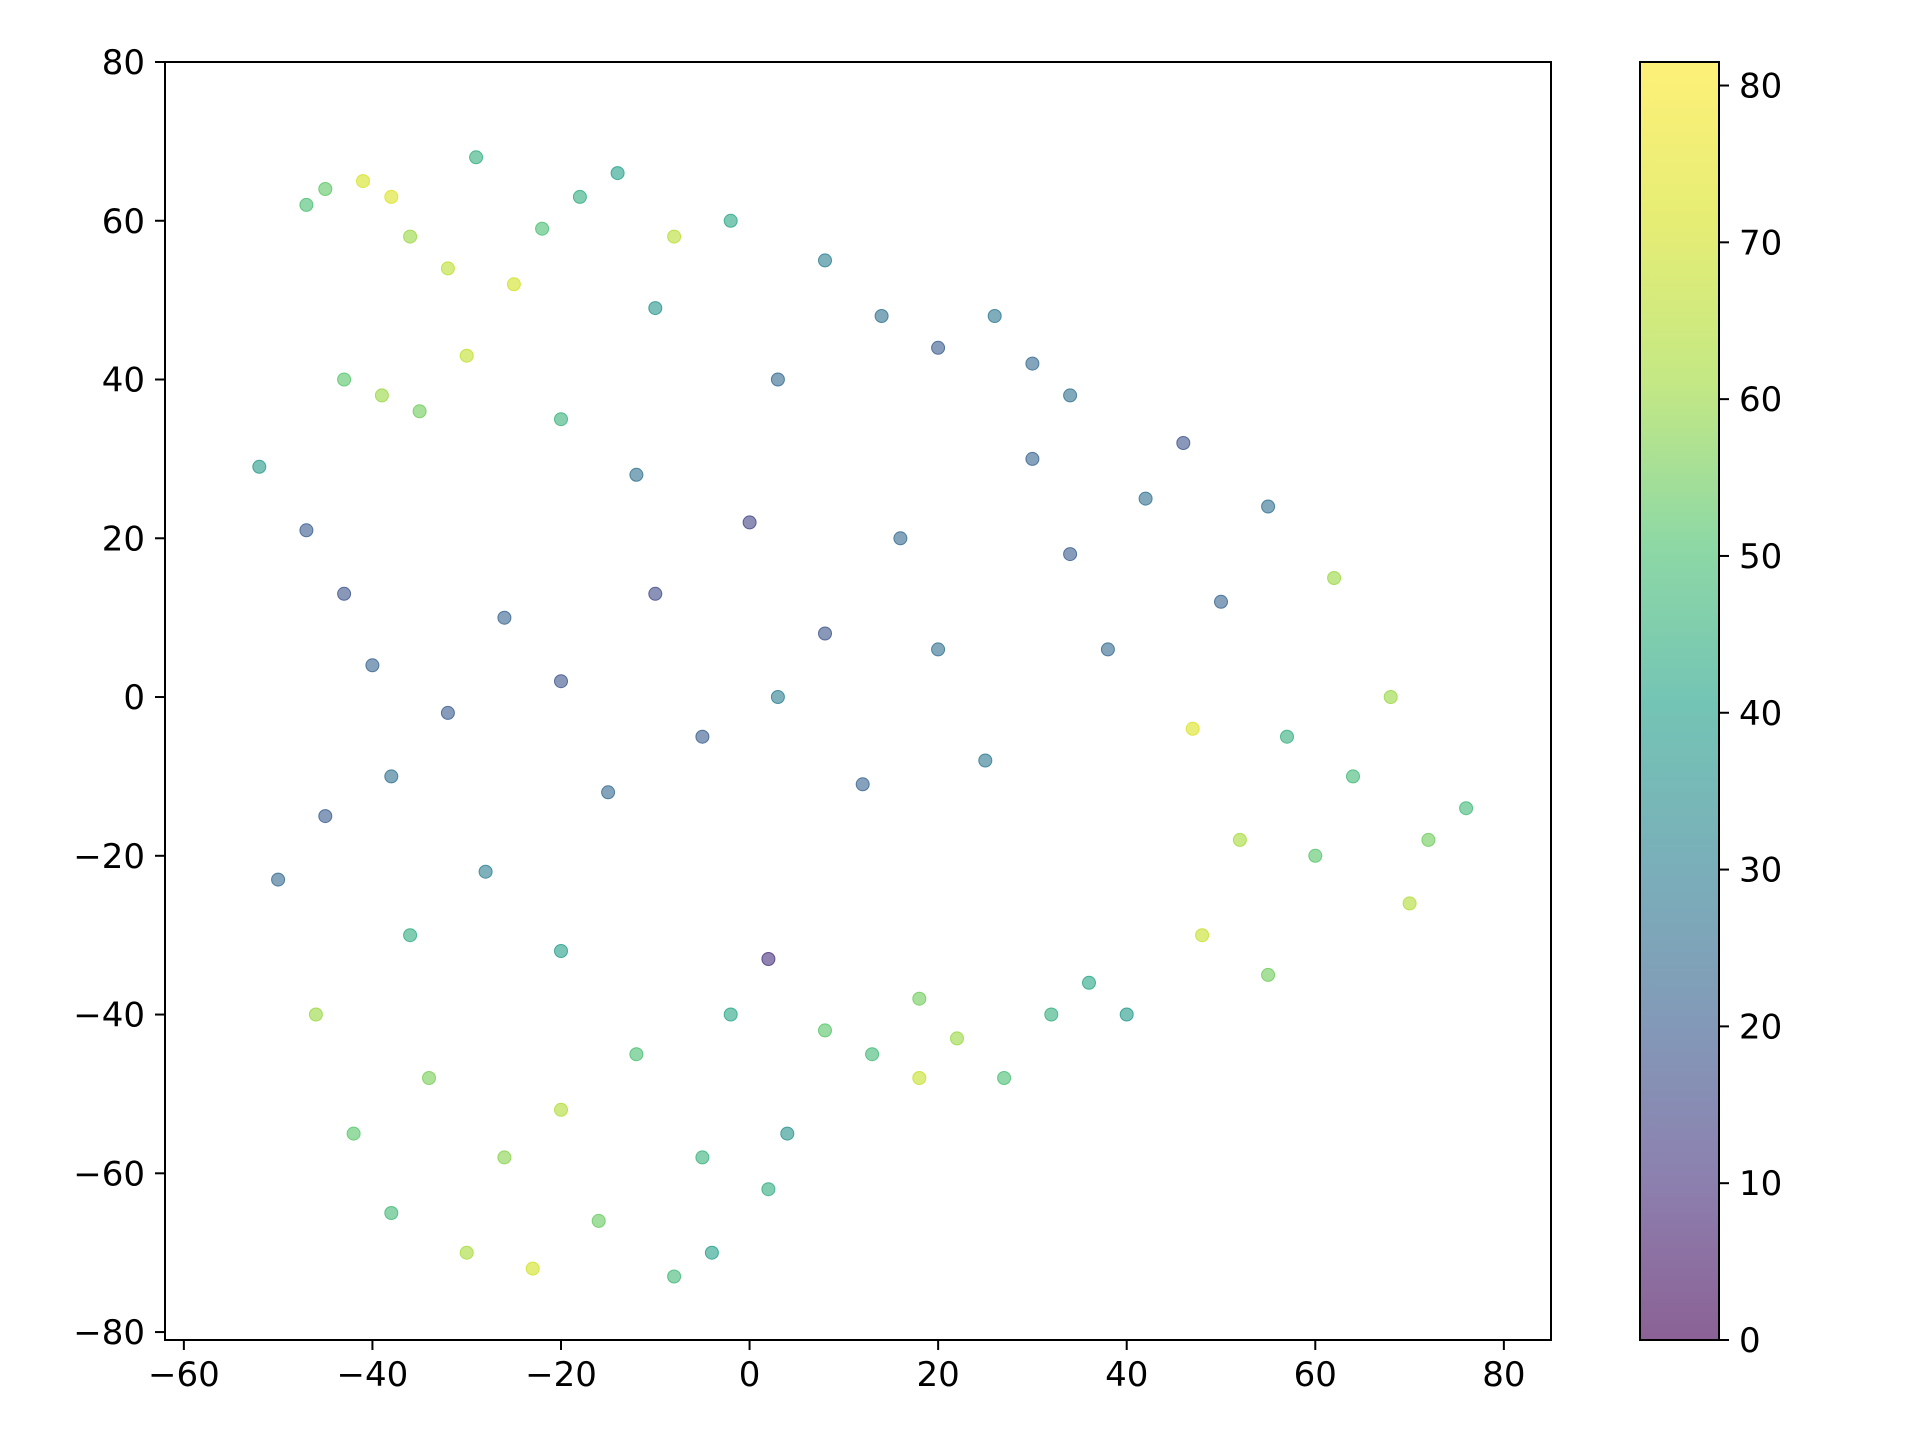  What do you see at coordinates (1760, 1027) in the screenshot?
I see `colorbar-tick-label: 20` at bounding box center [1760, 1027].